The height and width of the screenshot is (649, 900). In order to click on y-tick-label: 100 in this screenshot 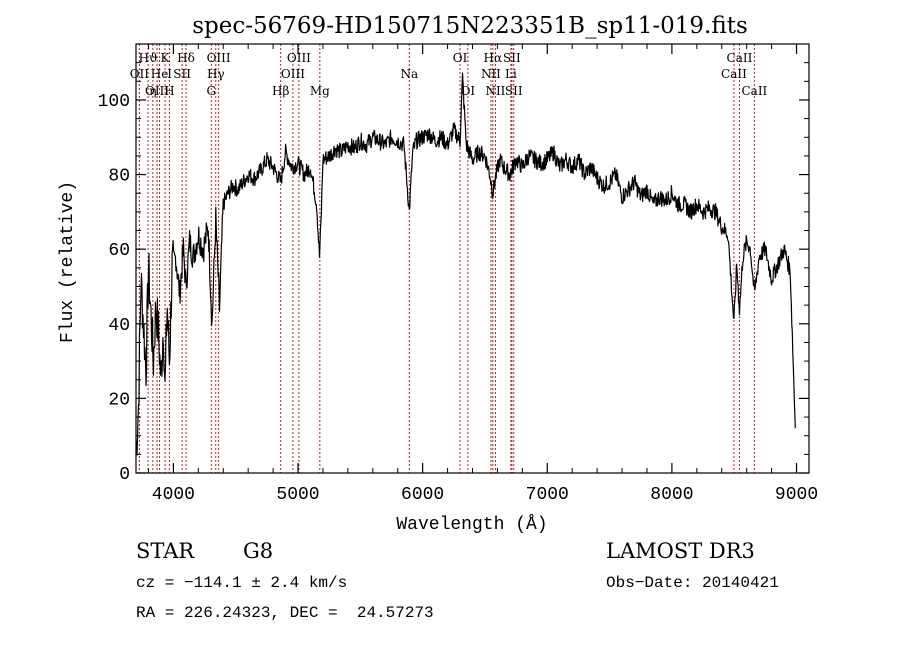, I will do `click(114, 102)`.